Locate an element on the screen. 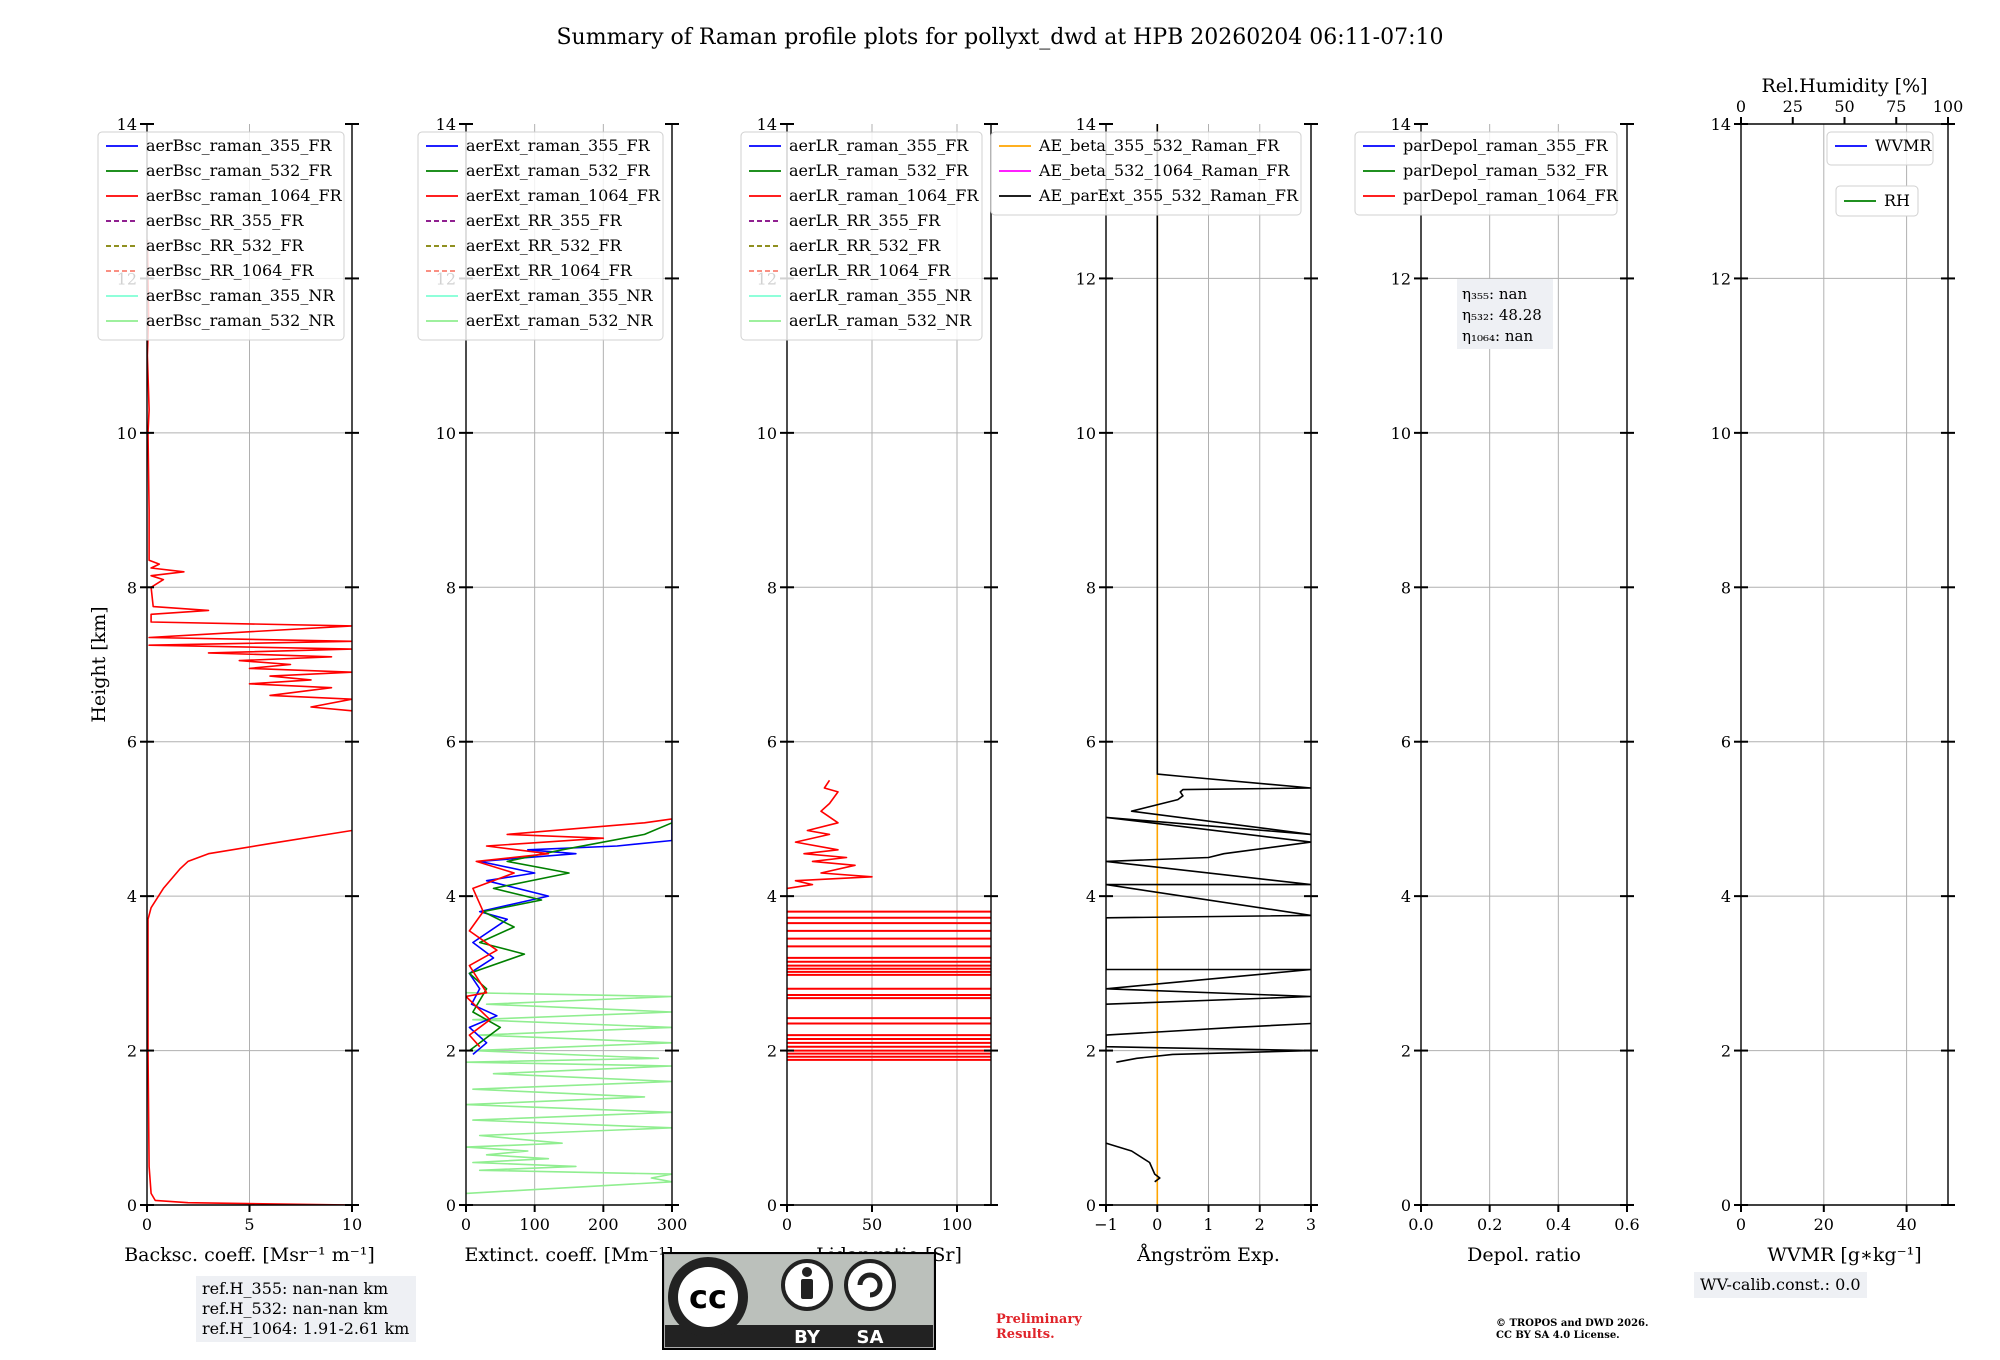  series-group-bsc is located at coordinates (249, 722).